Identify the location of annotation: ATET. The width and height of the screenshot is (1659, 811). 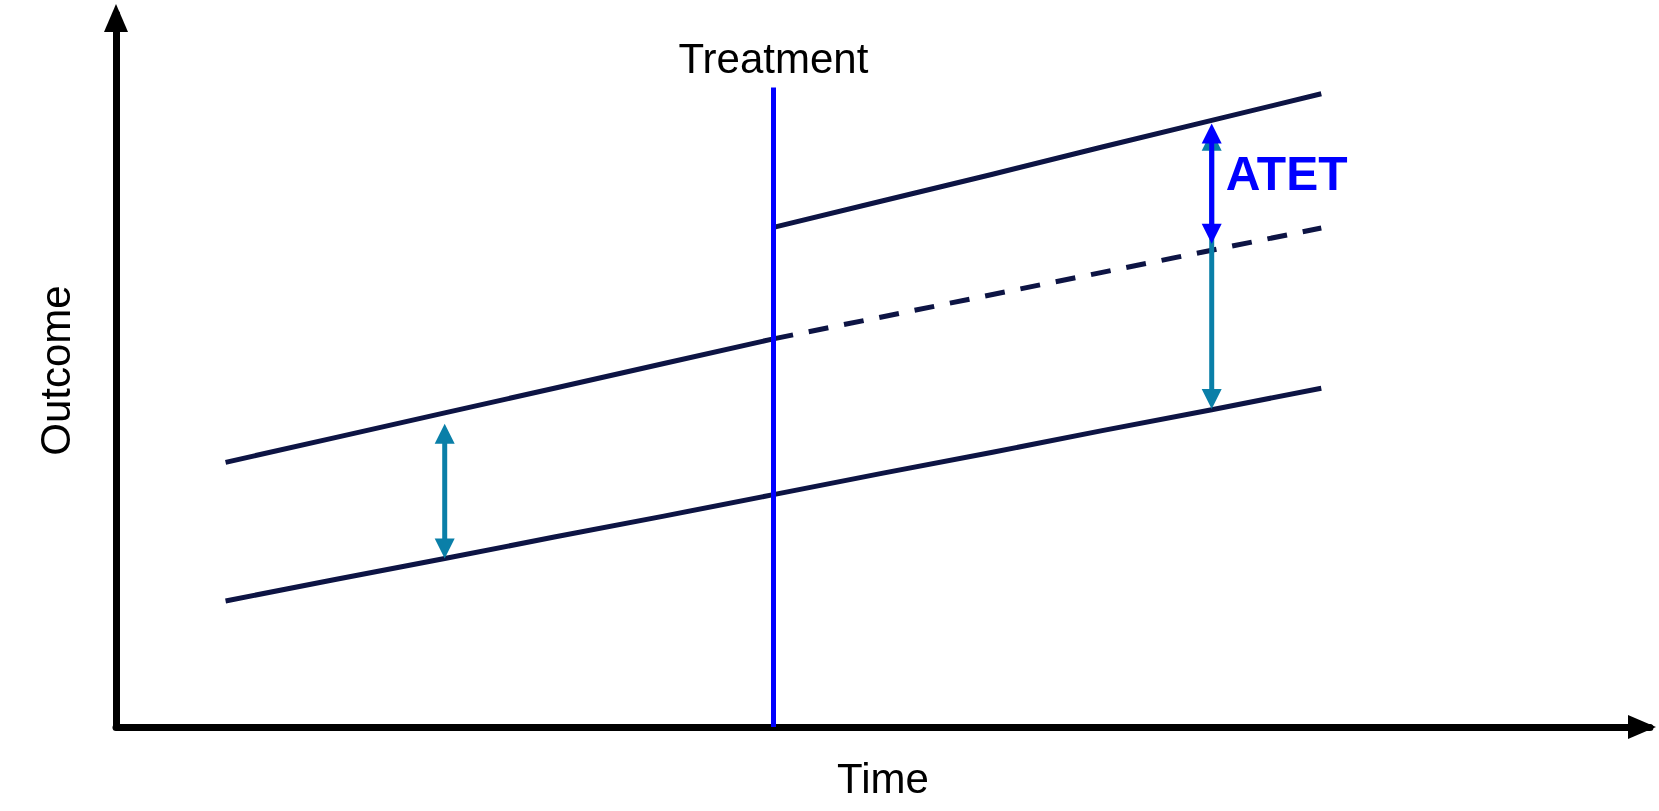
(1286, 174).